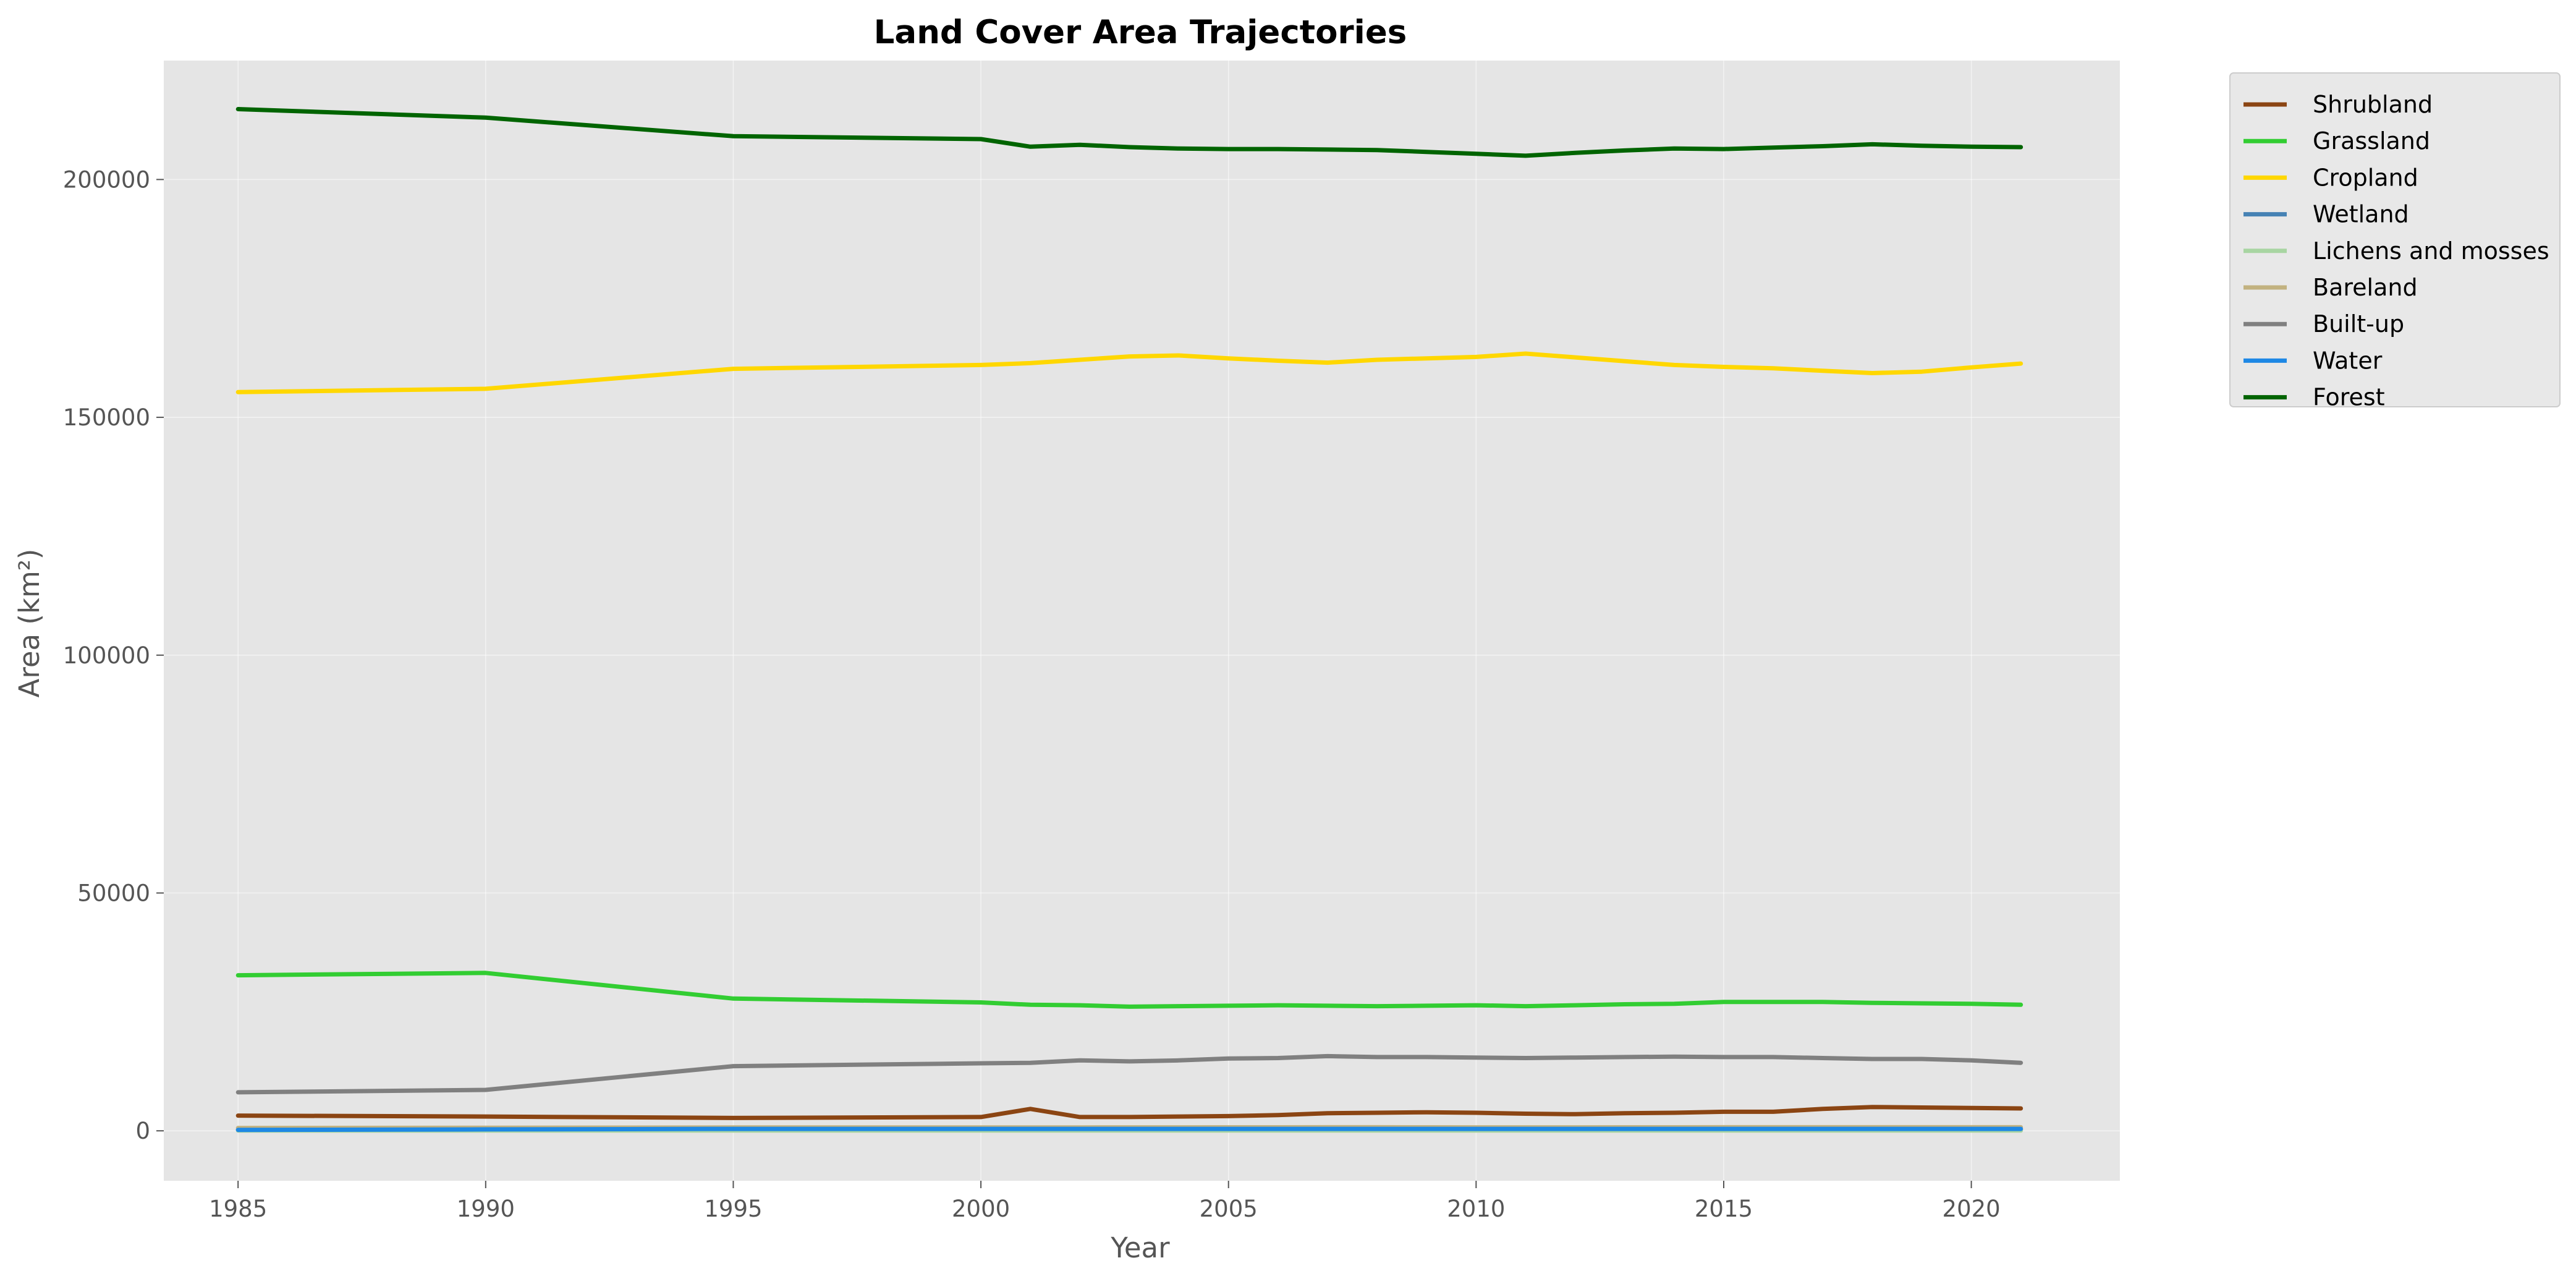 The height and width of the screenshot is (1284, 2576). I want to click on y-tick-label: 50000, so click(113, 893).